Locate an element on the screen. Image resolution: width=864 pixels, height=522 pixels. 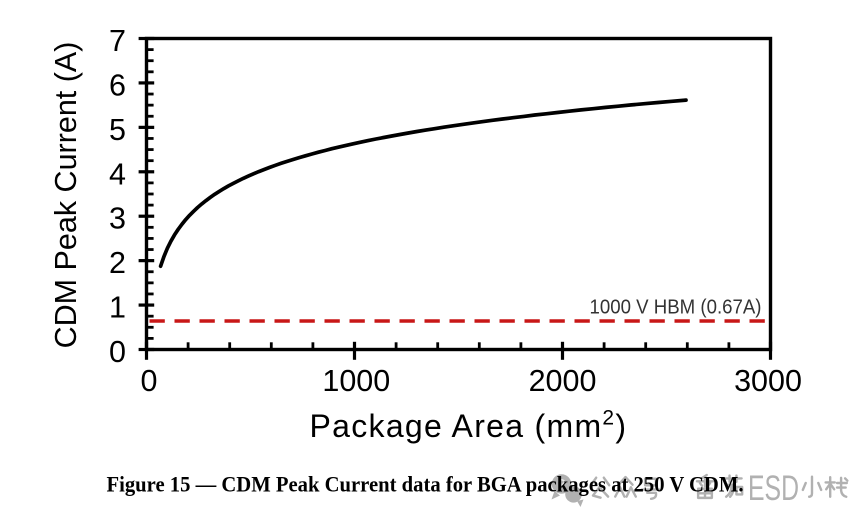
svg-text: 1 is located at coordinates (117, 308).